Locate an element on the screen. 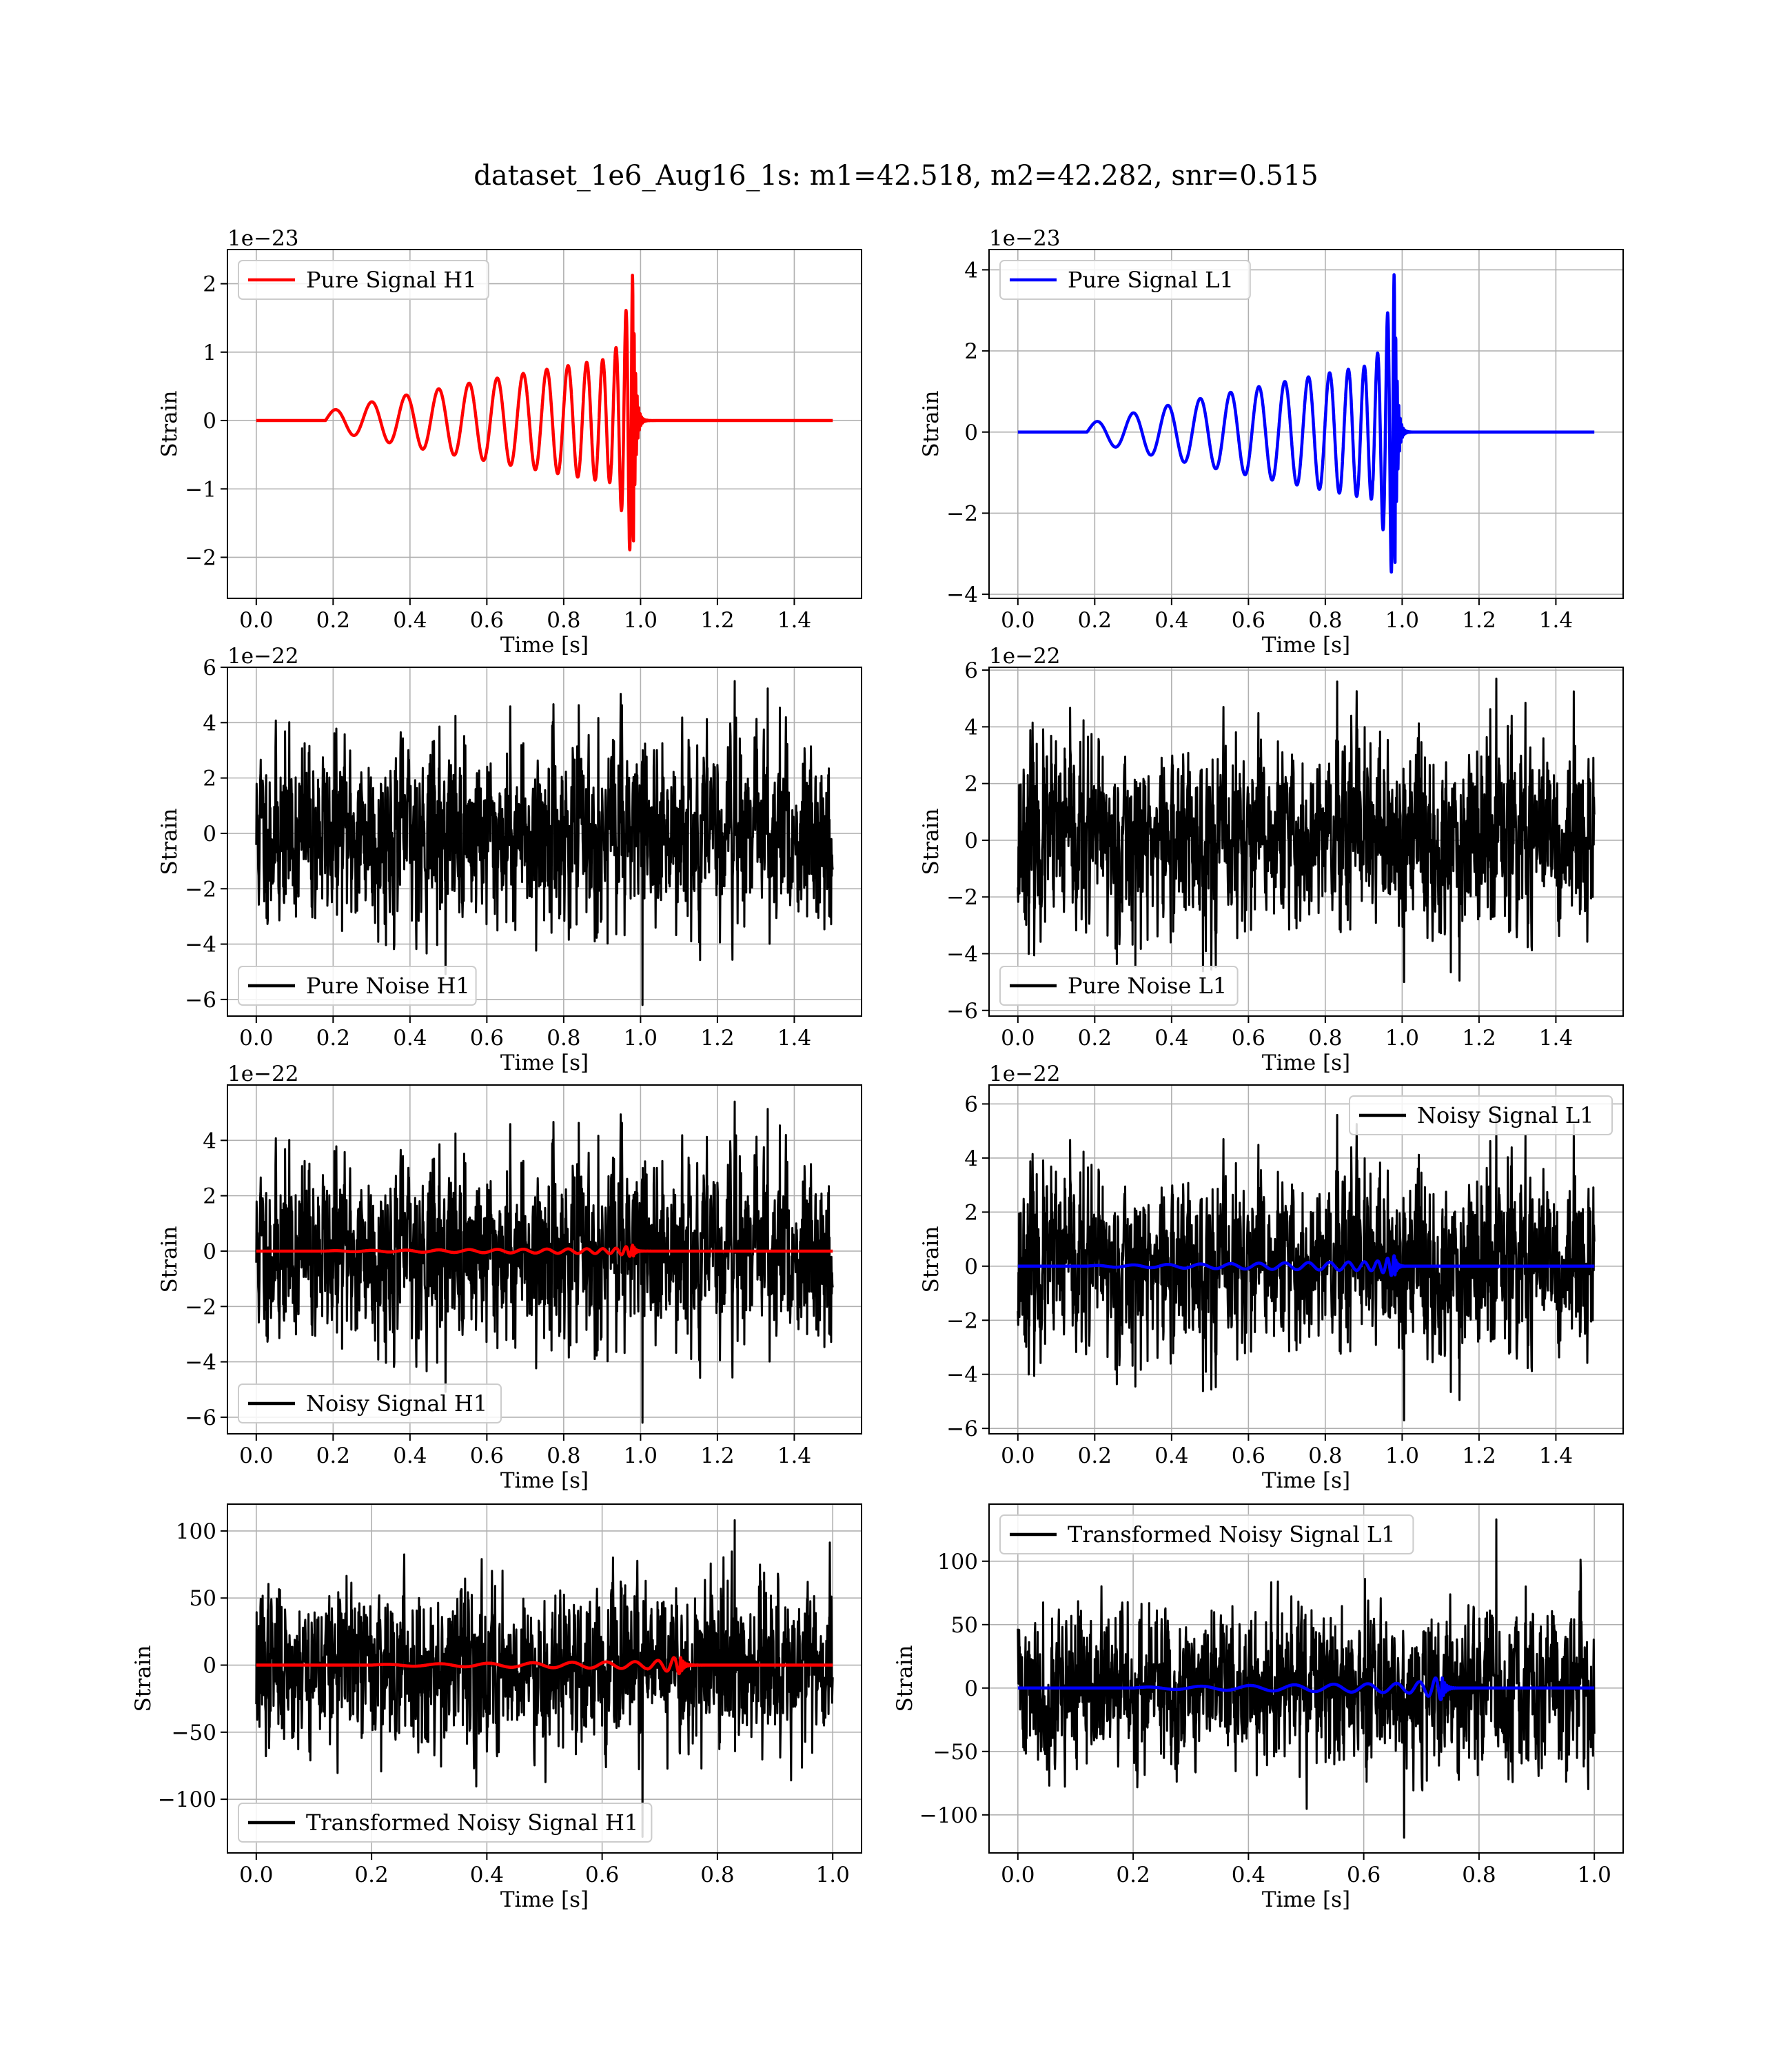 The height and width of the screenshot is (2068, 1792). legend: Noisy Signal L1 is located at coordinates (1481, 1115).